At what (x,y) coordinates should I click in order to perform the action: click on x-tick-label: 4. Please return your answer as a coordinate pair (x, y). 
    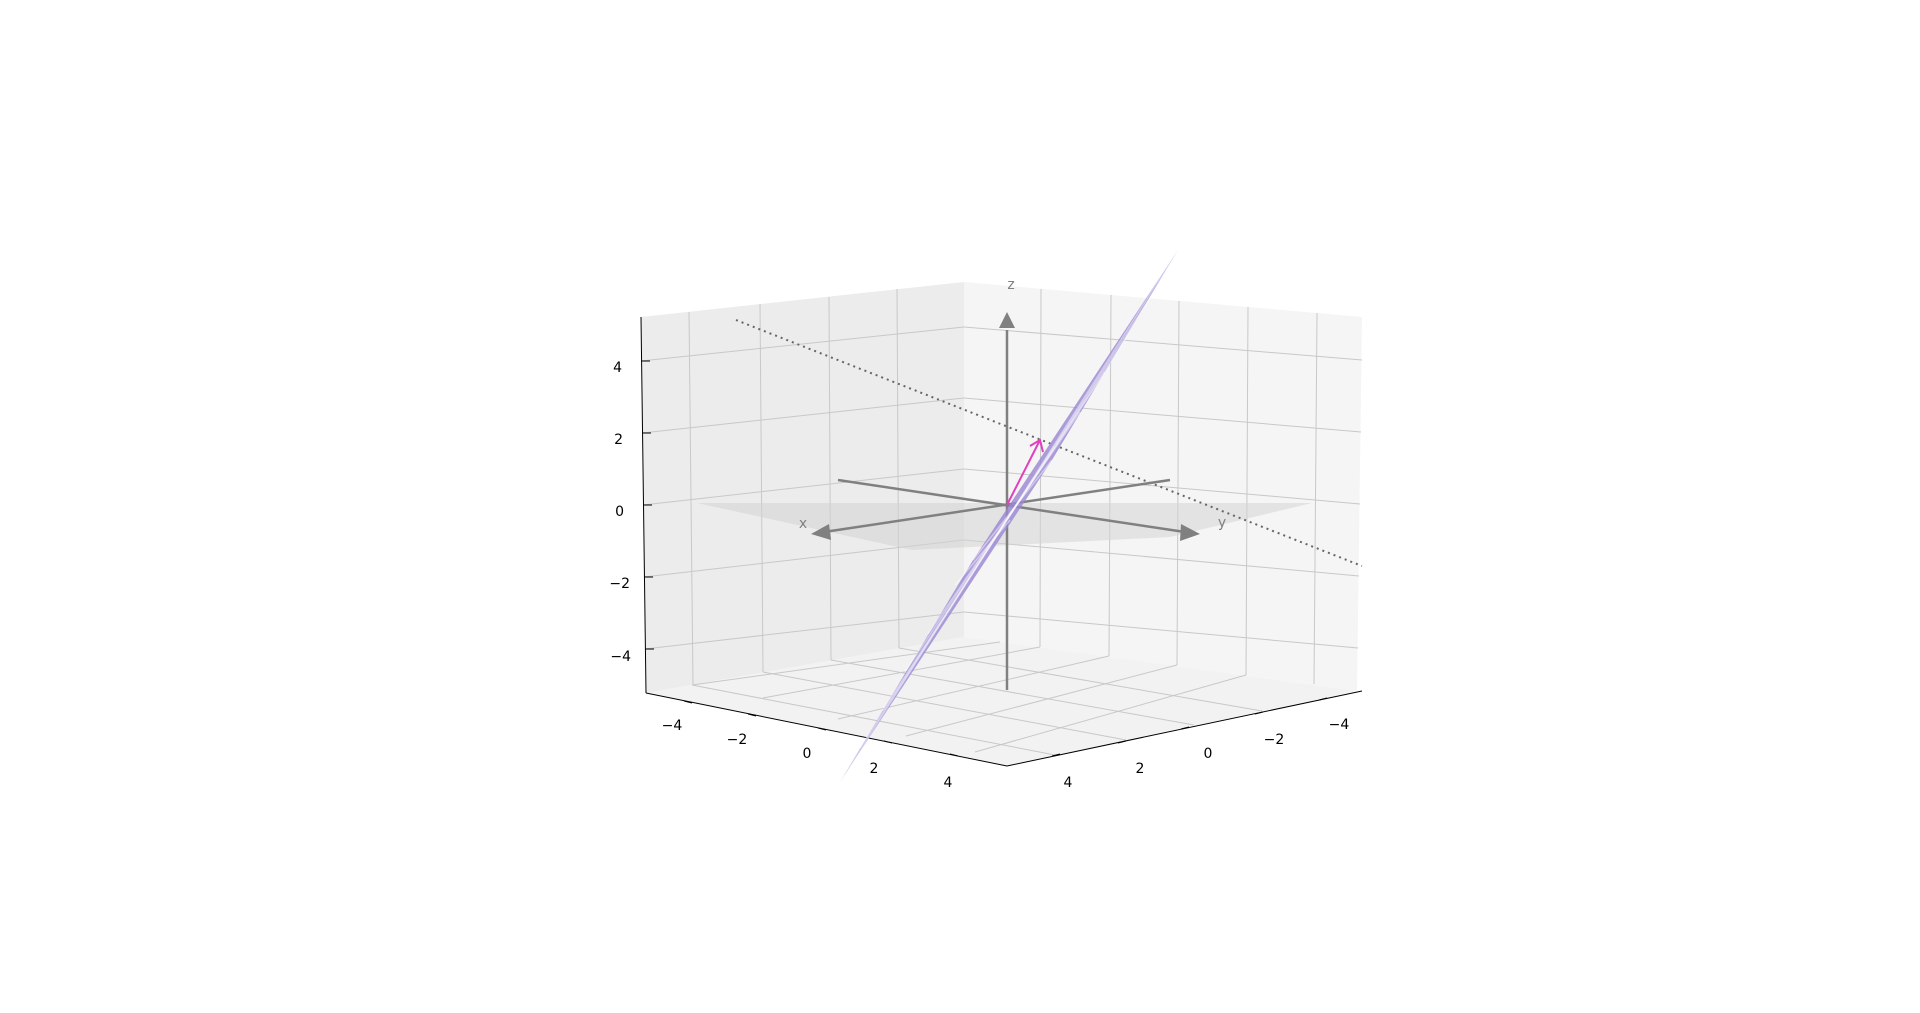
    Looking at the image, I should click on (948, 783).